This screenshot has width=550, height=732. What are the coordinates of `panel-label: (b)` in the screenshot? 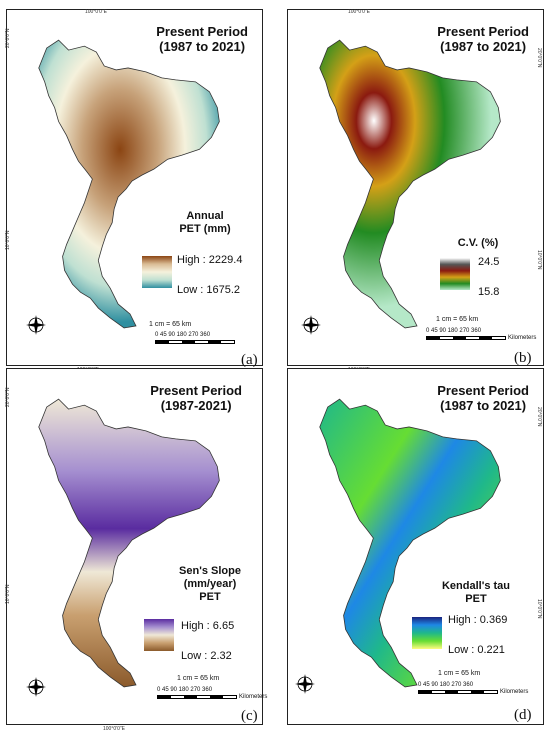 It's located at (523, 358).